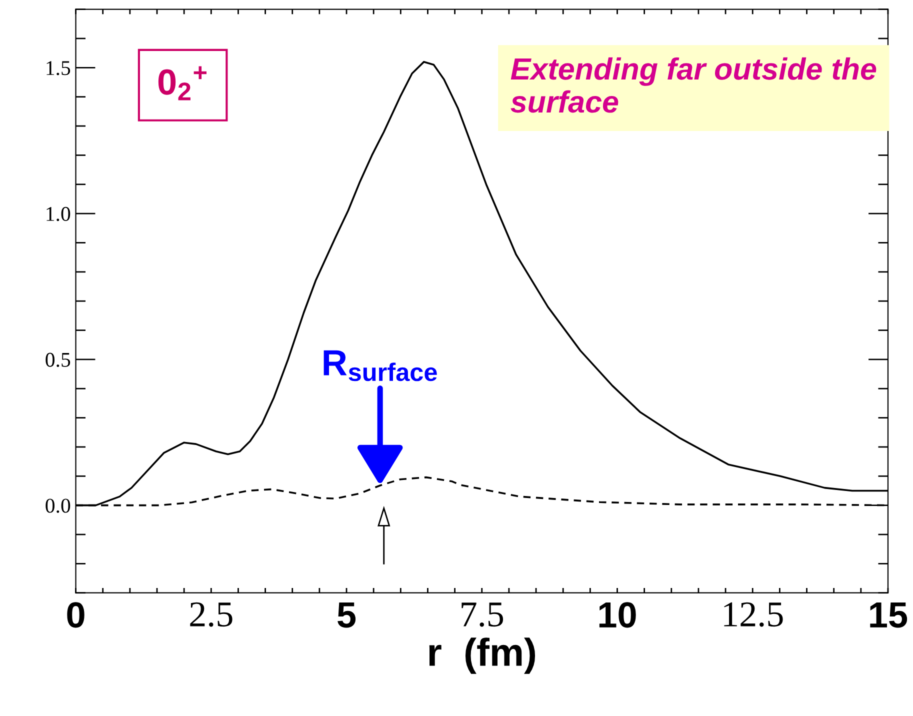  Describe the element at coordinates (58, 505) in the screenshot. I see `y-tick-label: 0.0` at that location.